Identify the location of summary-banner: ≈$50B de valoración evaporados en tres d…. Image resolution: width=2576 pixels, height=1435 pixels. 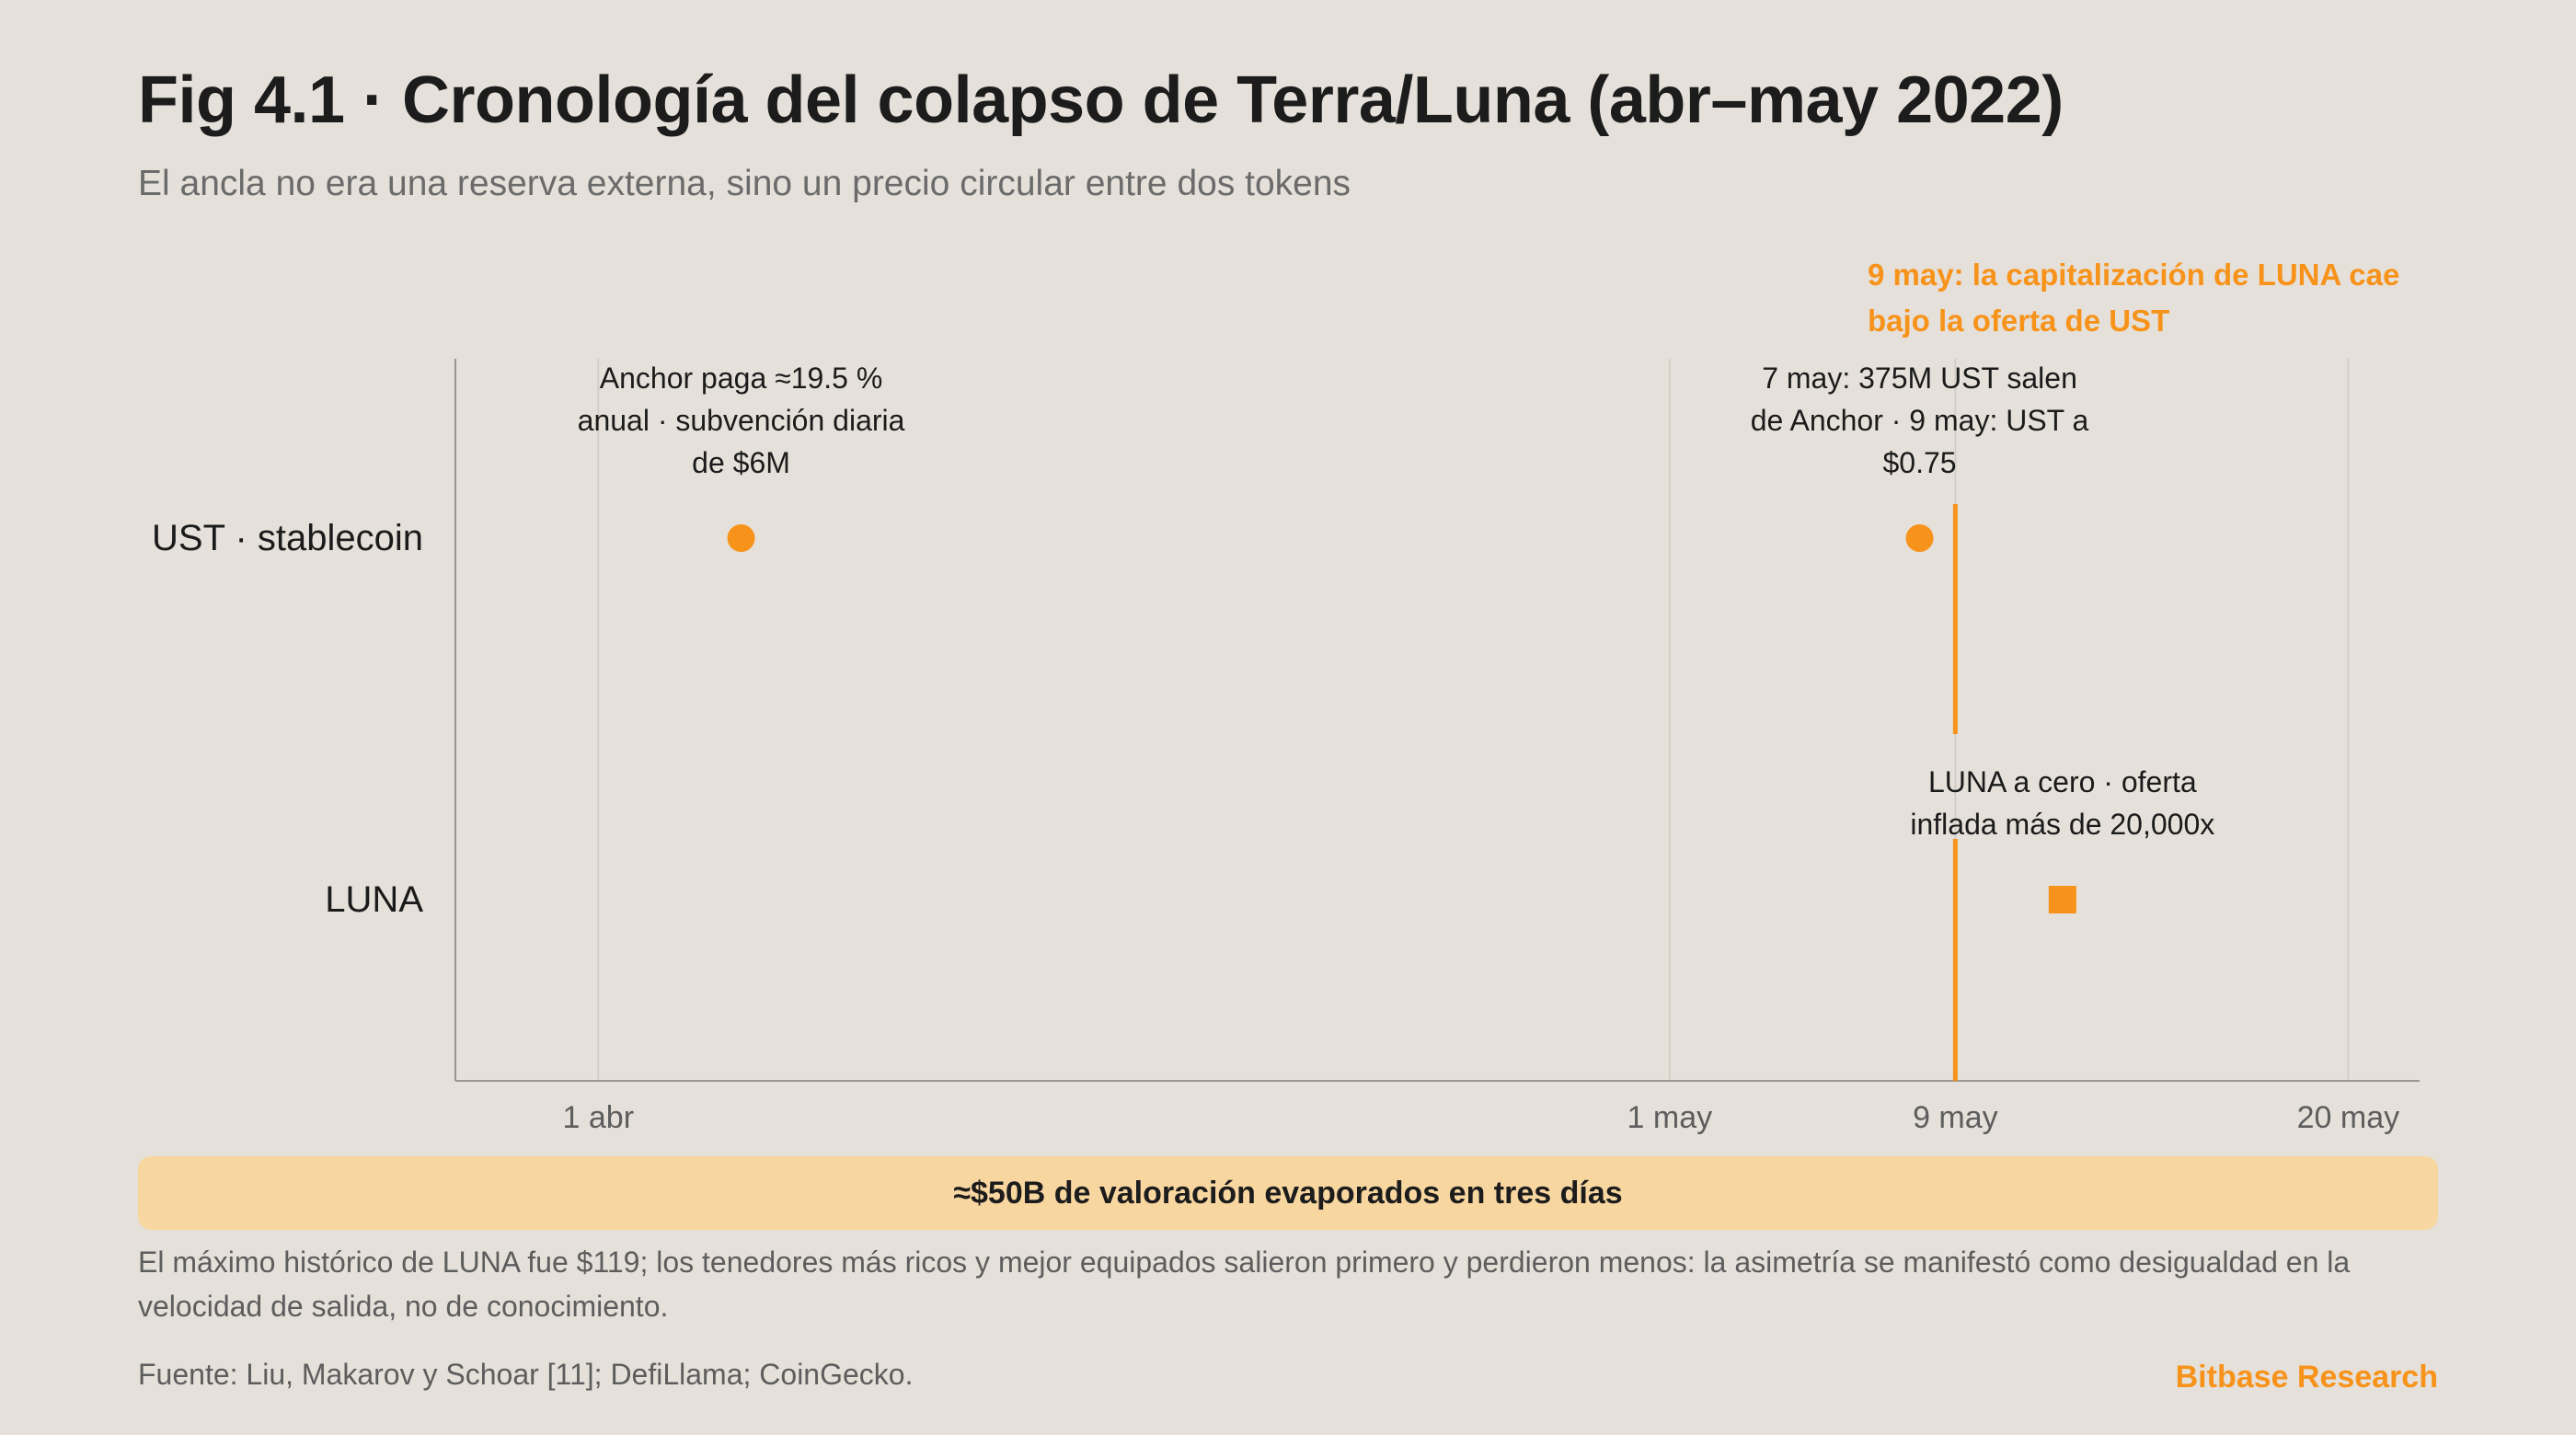
(1288, 1193).